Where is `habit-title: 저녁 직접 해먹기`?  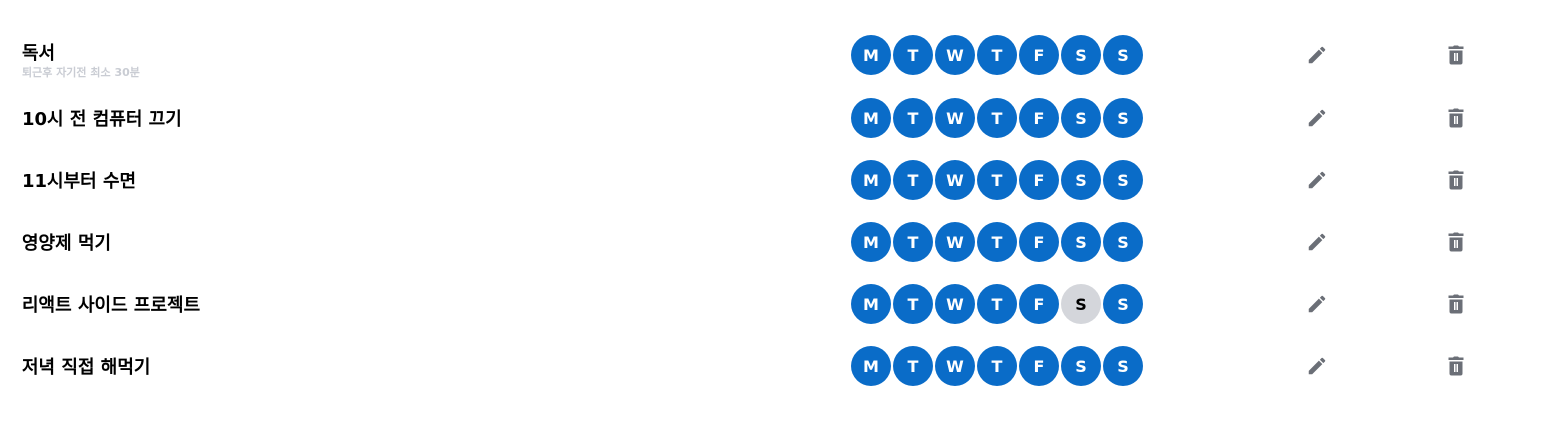 habit-title: 저녁 직접 해먹기 is located at coordinates (86, 367).